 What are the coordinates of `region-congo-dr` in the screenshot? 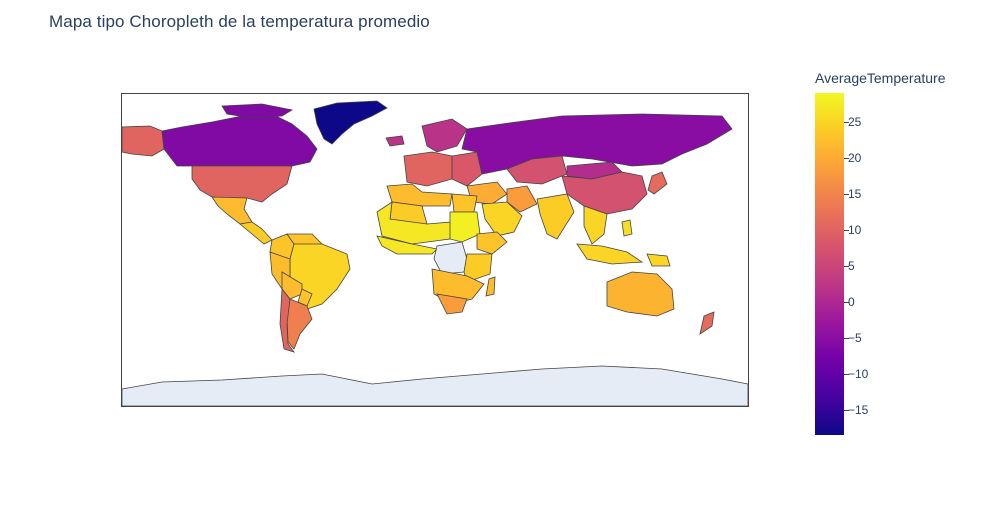 It's located at (450, 258).